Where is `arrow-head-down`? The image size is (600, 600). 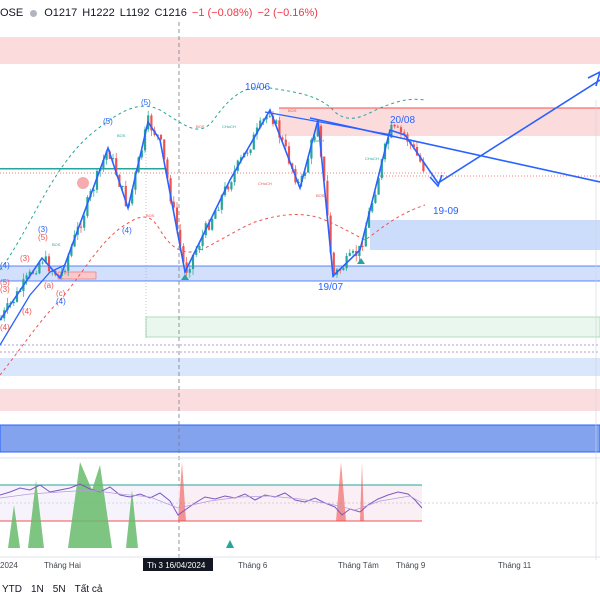
arrow-head-down is located at coordinates (436, 181).